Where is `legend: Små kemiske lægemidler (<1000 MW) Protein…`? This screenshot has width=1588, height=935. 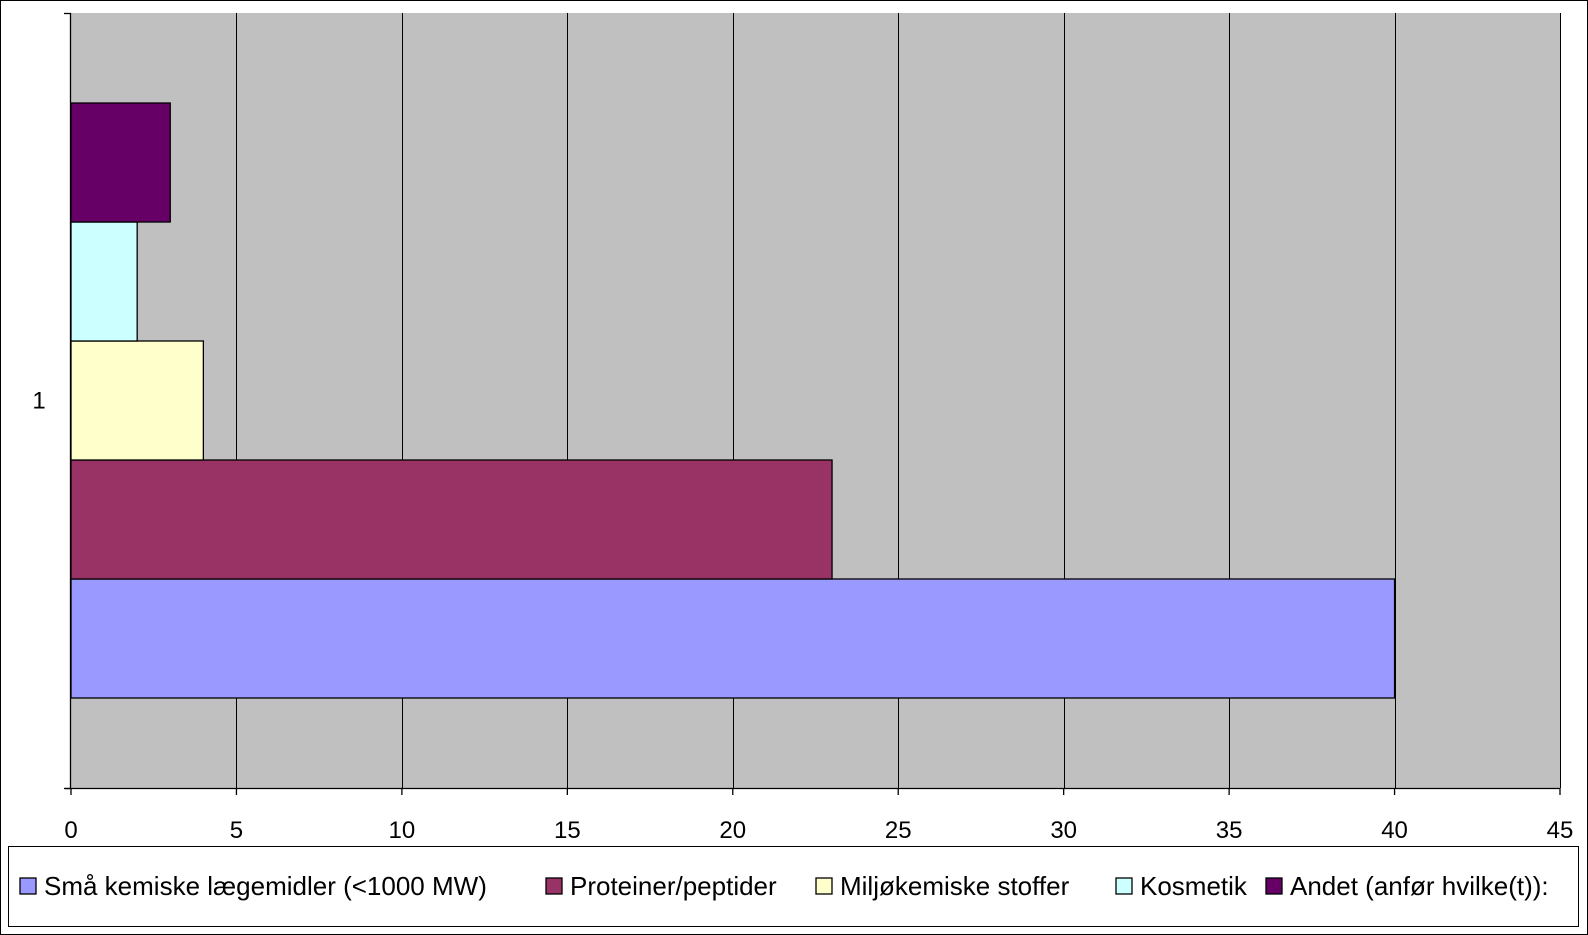 legend: Små kemiske lægemidler (<1000 MW) Protein… is located at coordinates (793, 886).